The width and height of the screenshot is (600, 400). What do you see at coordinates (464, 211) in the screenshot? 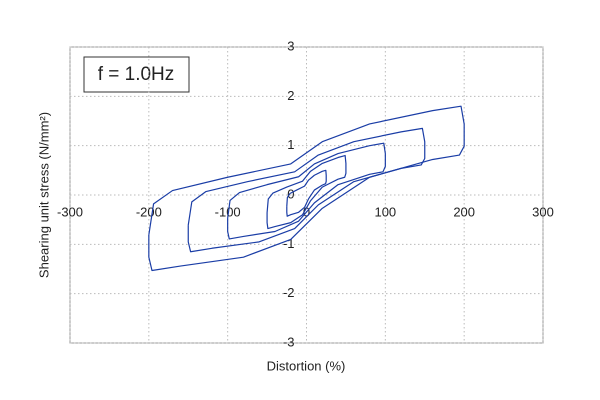
I see `x-tick-label: 200` at bounding box center [464, 211].